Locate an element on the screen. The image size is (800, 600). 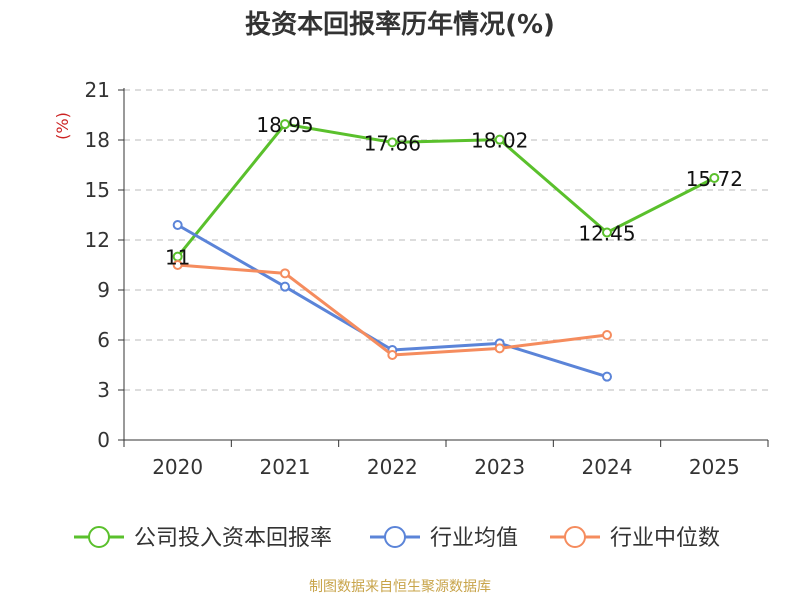
y-tick-label: 12 is located at coordinates (97, 240).